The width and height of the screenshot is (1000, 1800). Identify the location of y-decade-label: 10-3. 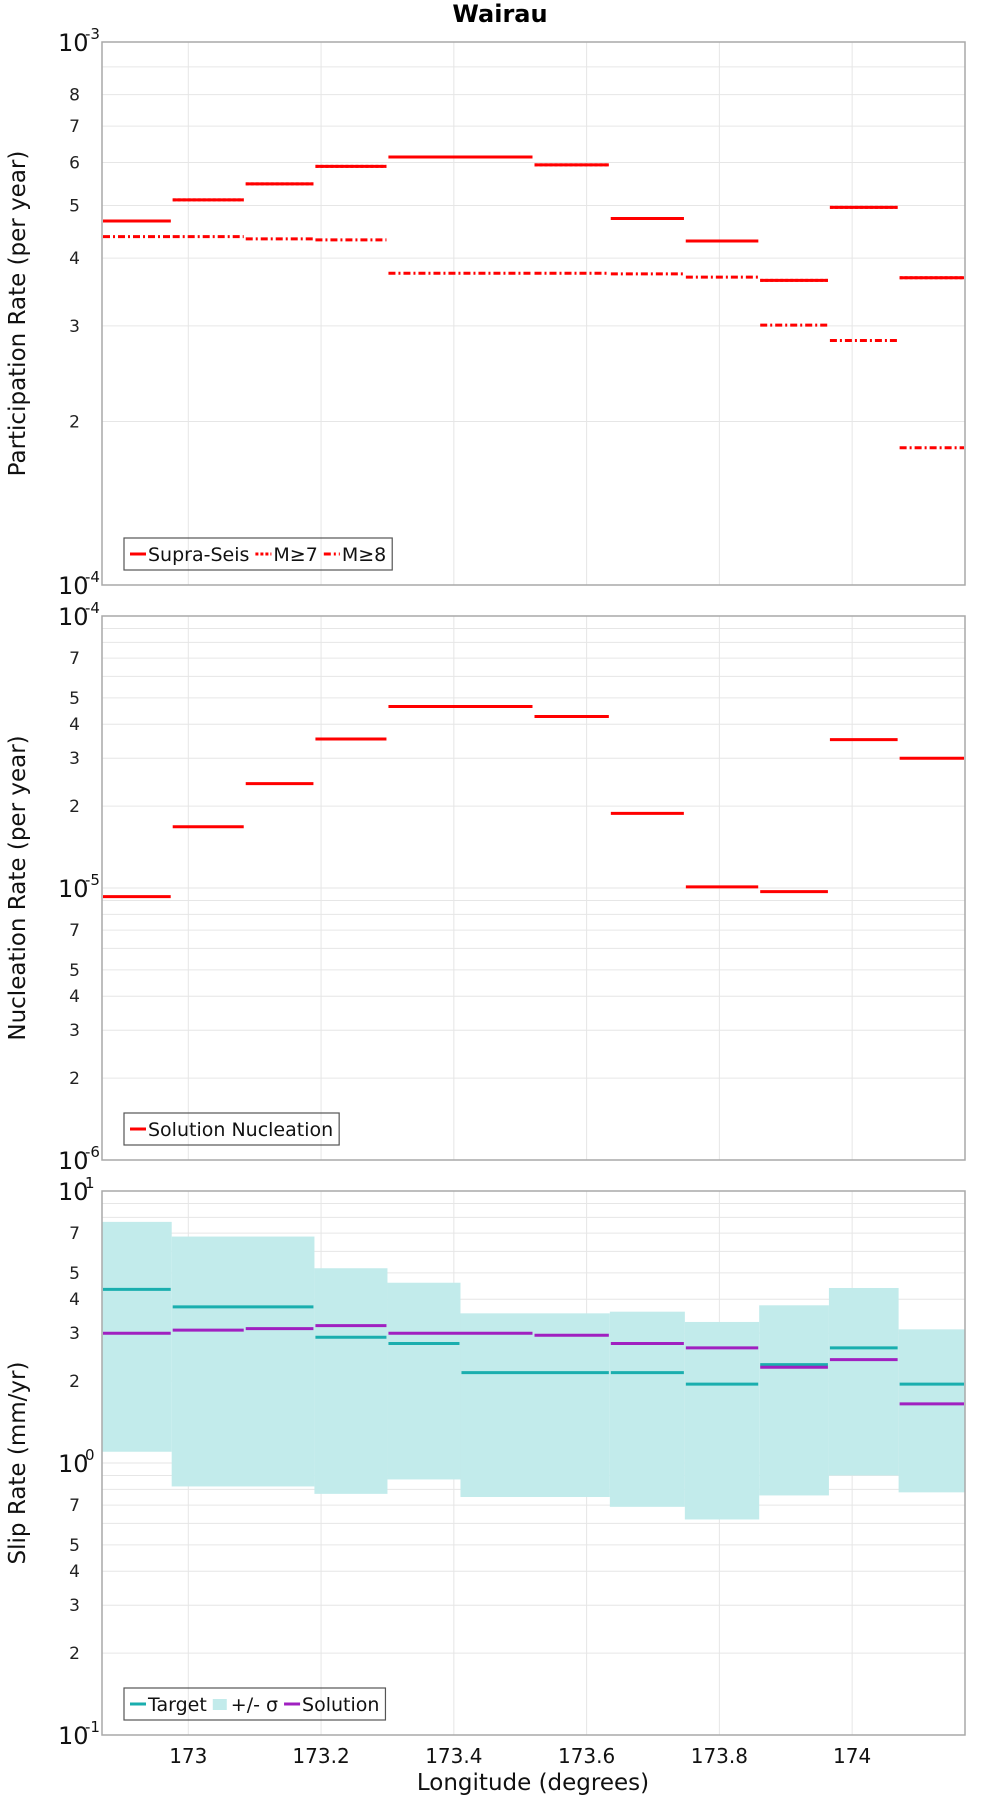
(79, 41).